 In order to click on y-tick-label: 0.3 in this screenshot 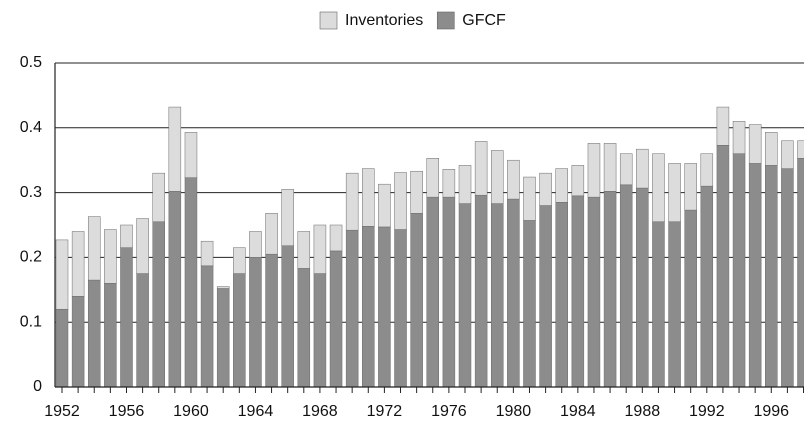, I will do `click(31, 192)`.